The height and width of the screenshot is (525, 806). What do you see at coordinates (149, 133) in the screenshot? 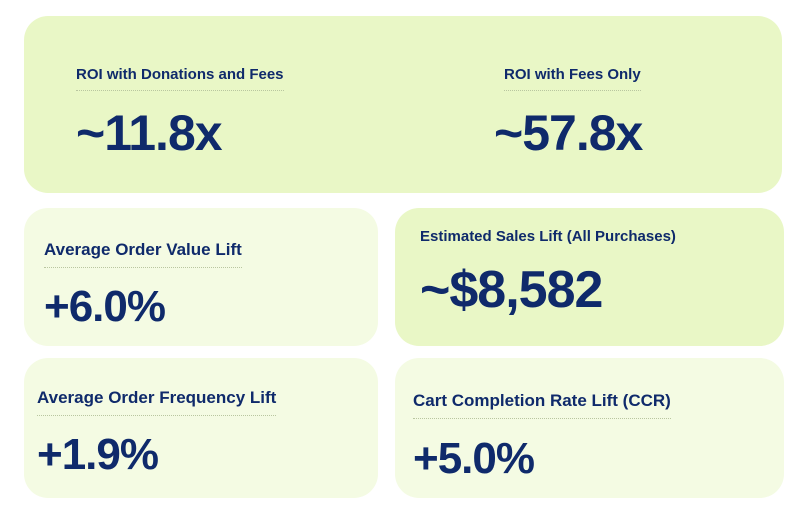
I see `roi-donations-fees-value: ~11.8x` at bounding box center [149, 133].